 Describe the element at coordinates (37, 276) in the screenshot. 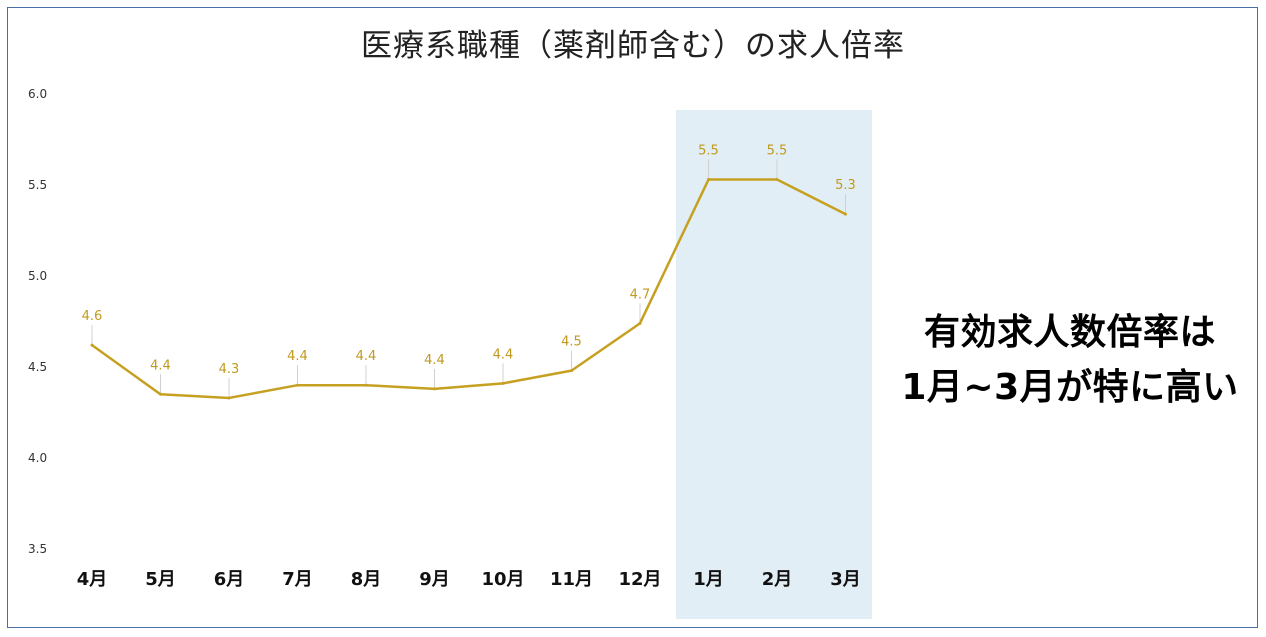

I see `y-tick-label: 5.0` at that location.